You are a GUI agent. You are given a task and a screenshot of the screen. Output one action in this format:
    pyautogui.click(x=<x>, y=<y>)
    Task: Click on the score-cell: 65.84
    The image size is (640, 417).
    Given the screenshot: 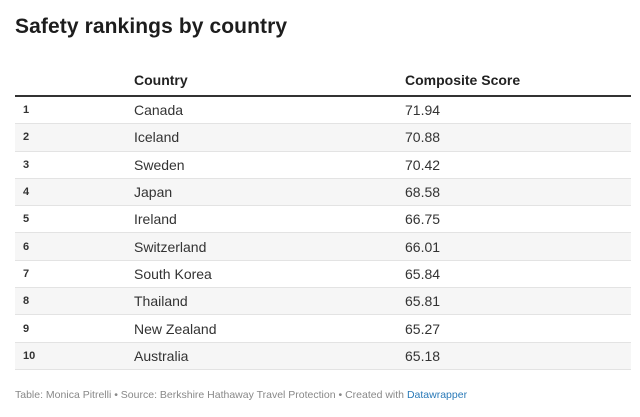 What is the action you would take?
    pyautogui.click(x=518, y=274)
    